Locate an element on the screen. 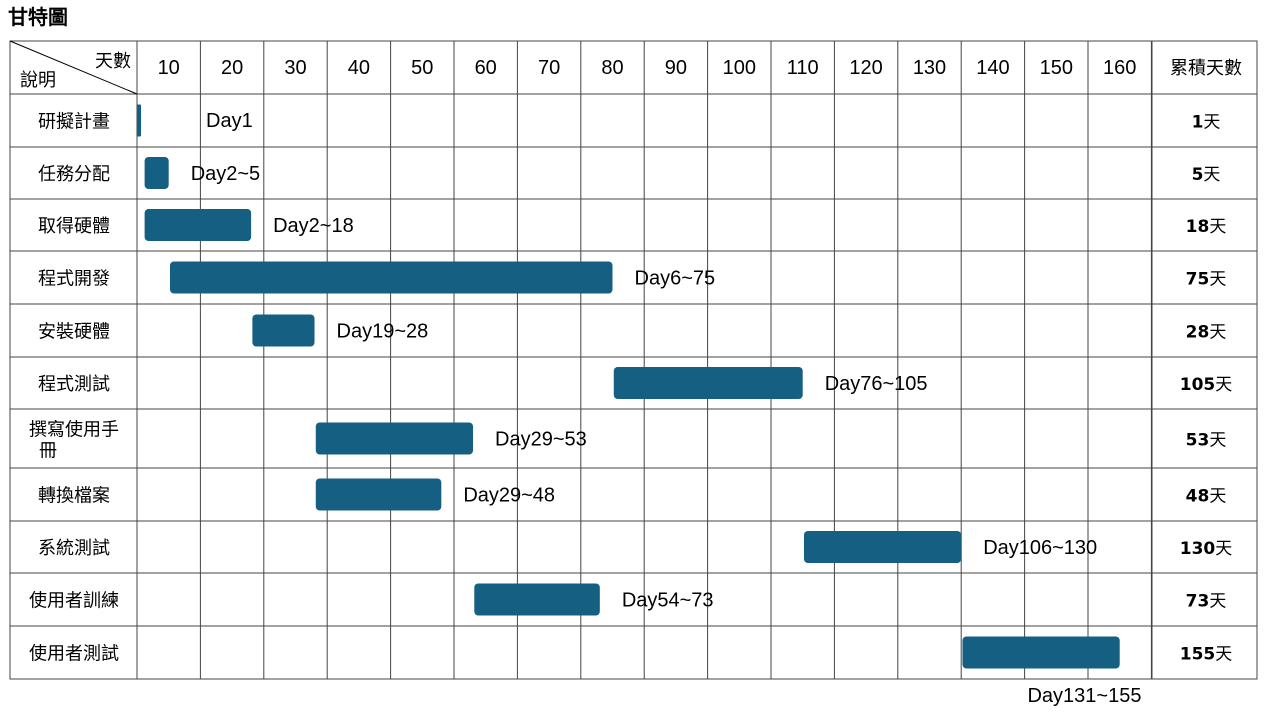  task-row: 任務分配 Day2~5 5天 is located at coordinates (629, 173).